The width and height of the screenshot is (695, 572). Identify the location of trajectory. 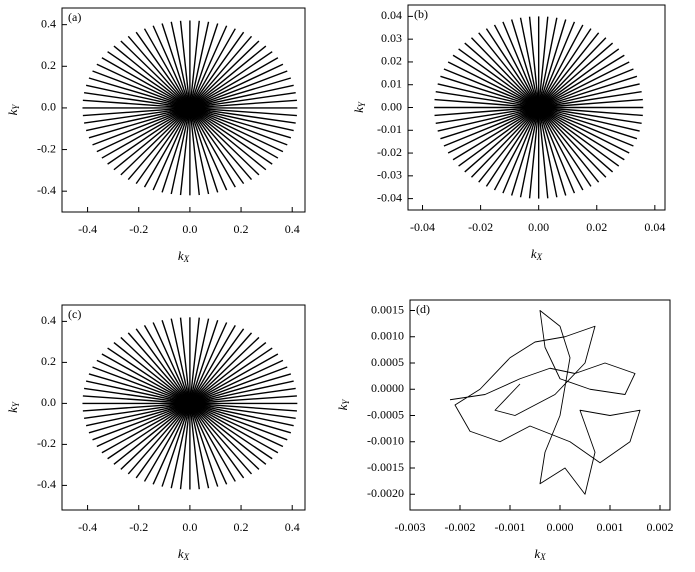
(545, 402).